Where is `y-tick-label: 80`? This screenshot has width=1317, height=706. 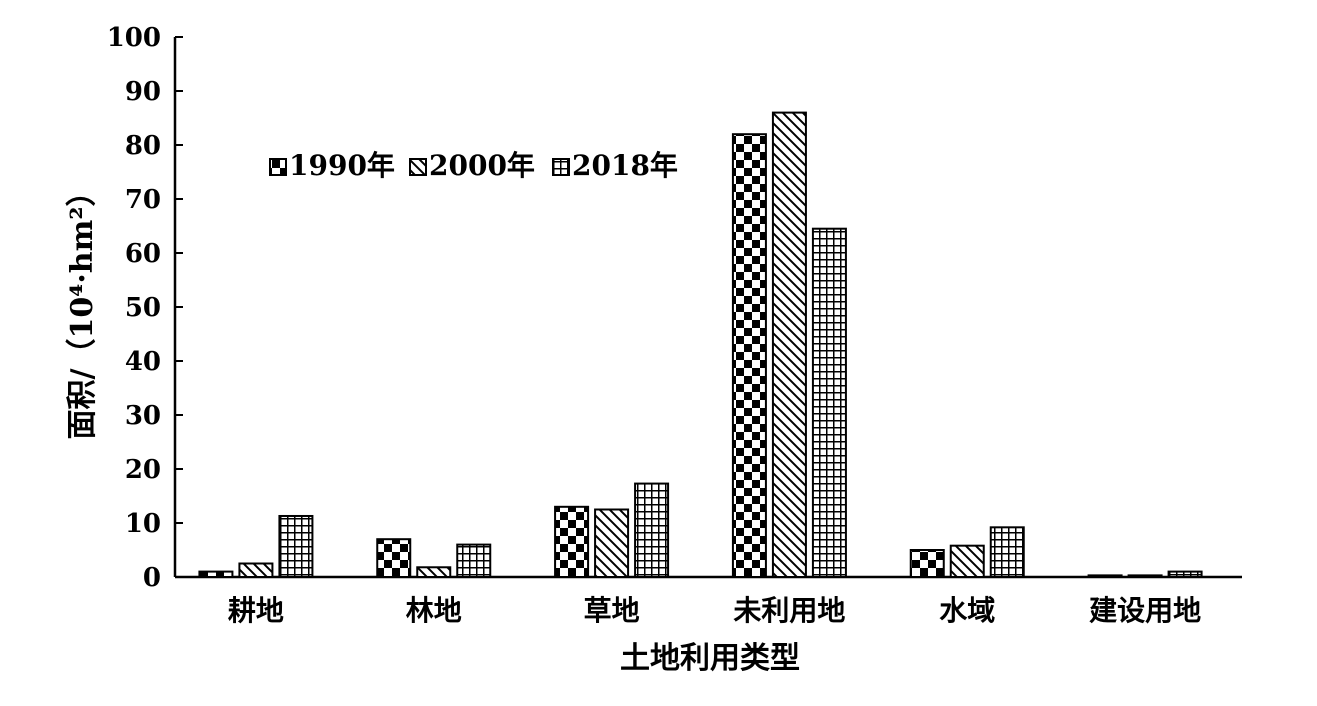 y-tick-label: 80 is located at coordinates (143, 146).